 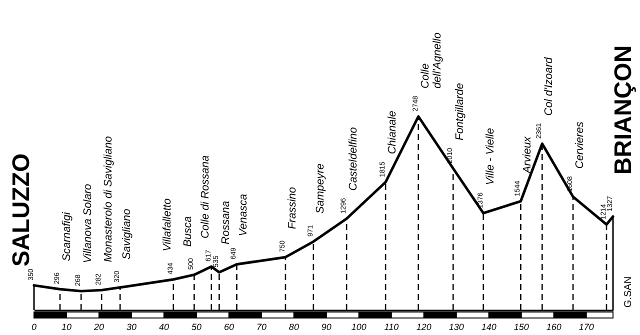 I want to click on annotation: Ville - Vielle, so click(x=490, y=157).